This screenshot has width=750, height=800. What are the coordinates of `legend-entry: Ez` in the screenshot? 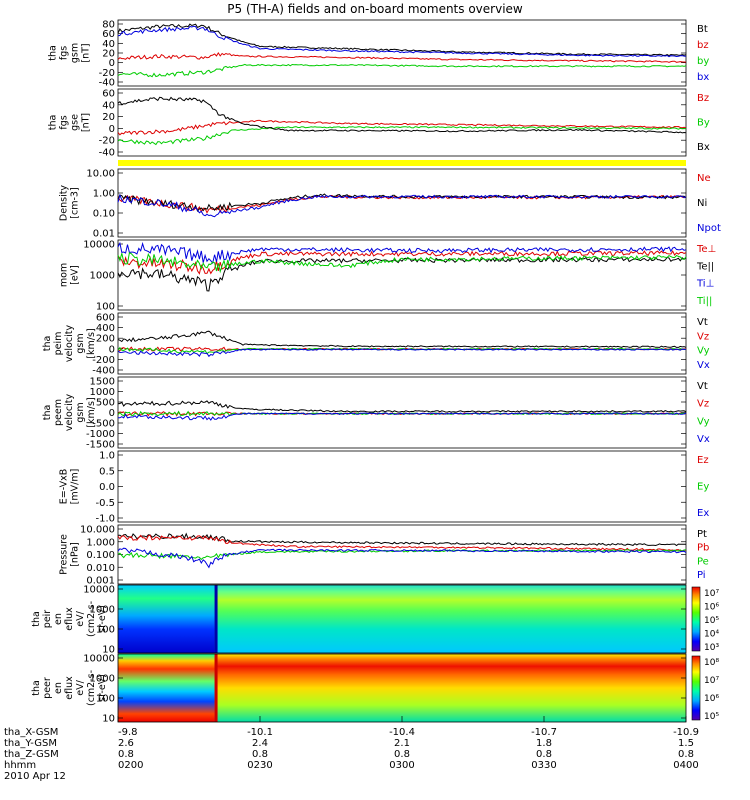 It's located at (703, 460).